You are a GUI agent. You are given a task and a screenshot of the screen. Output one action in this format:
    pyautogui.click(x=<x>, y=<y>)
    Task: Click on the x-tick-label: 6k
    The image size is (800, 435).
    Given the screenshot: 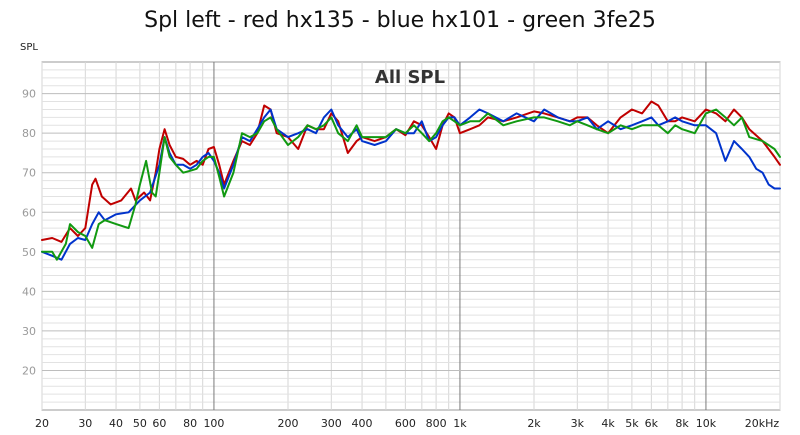 What is the action you would take?
    pyautogui.click(x=652, y=423)
    